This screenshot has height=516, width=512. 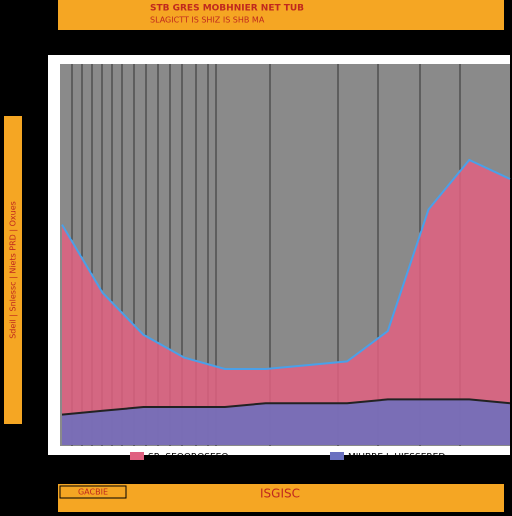 What do you see at coordinates (396, 458) in the screenshot?
I see `legend-label: MIUBRE I. UIESSERED` at bounding box center [396, 458].